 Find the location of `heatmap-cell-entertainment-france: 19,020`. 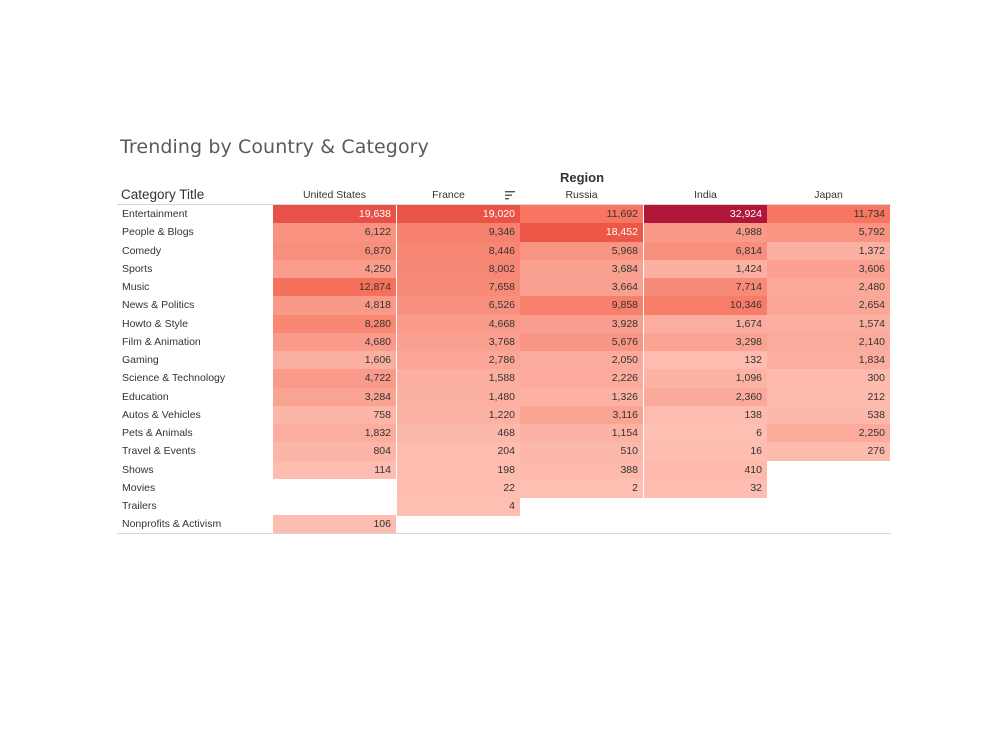

heatmap-cell-entertainment-france: 19,020 is located at coordinates (458, 214).